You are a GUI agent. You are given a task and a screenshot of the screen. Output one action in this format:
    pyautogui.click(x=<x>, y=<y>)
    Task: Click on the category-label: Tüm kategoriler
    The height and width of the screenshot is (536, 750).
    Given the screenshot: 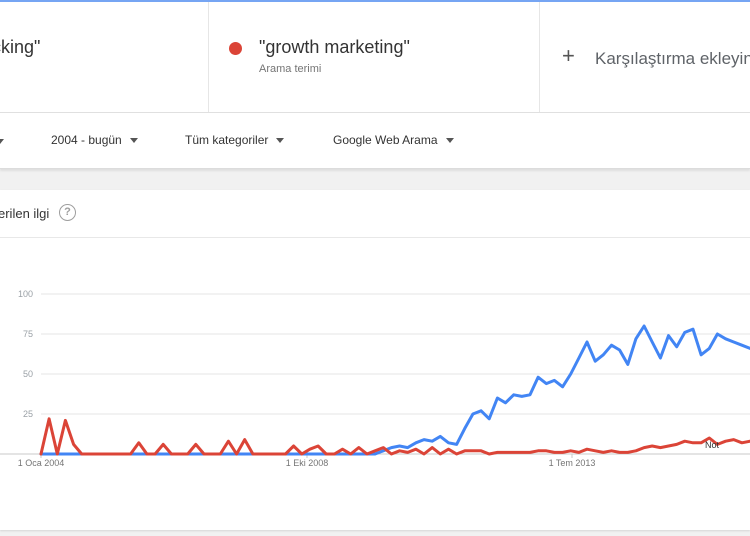 What is the action you would take?
    pyautogui.click(x=227, y=140)
    